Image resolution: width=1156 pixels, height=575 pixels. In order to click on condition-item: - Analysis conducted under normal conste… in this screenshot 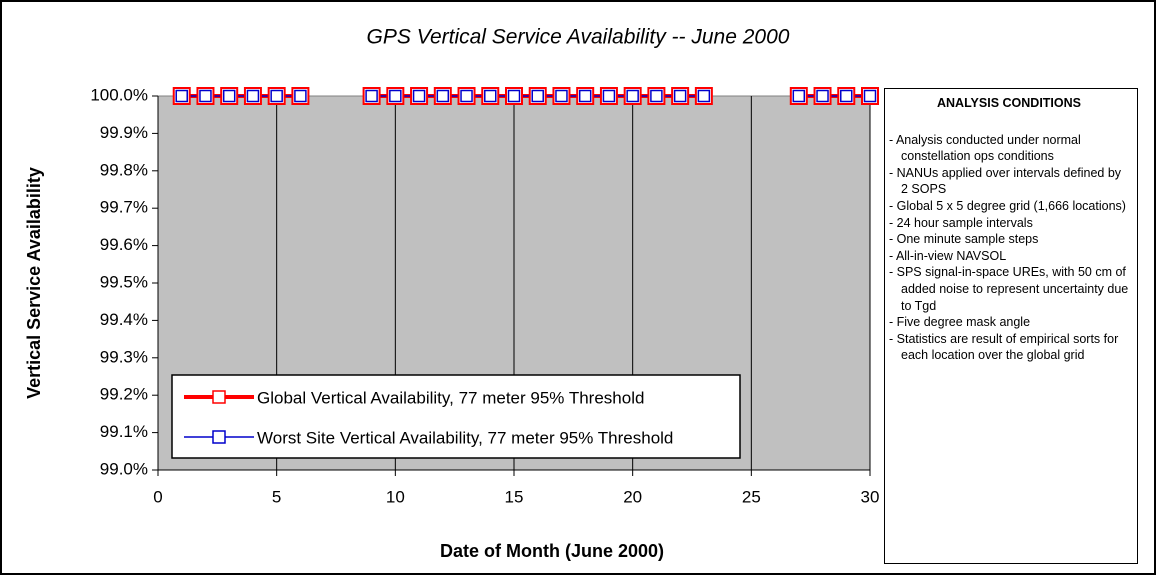, I will do `click(985, 148)`.